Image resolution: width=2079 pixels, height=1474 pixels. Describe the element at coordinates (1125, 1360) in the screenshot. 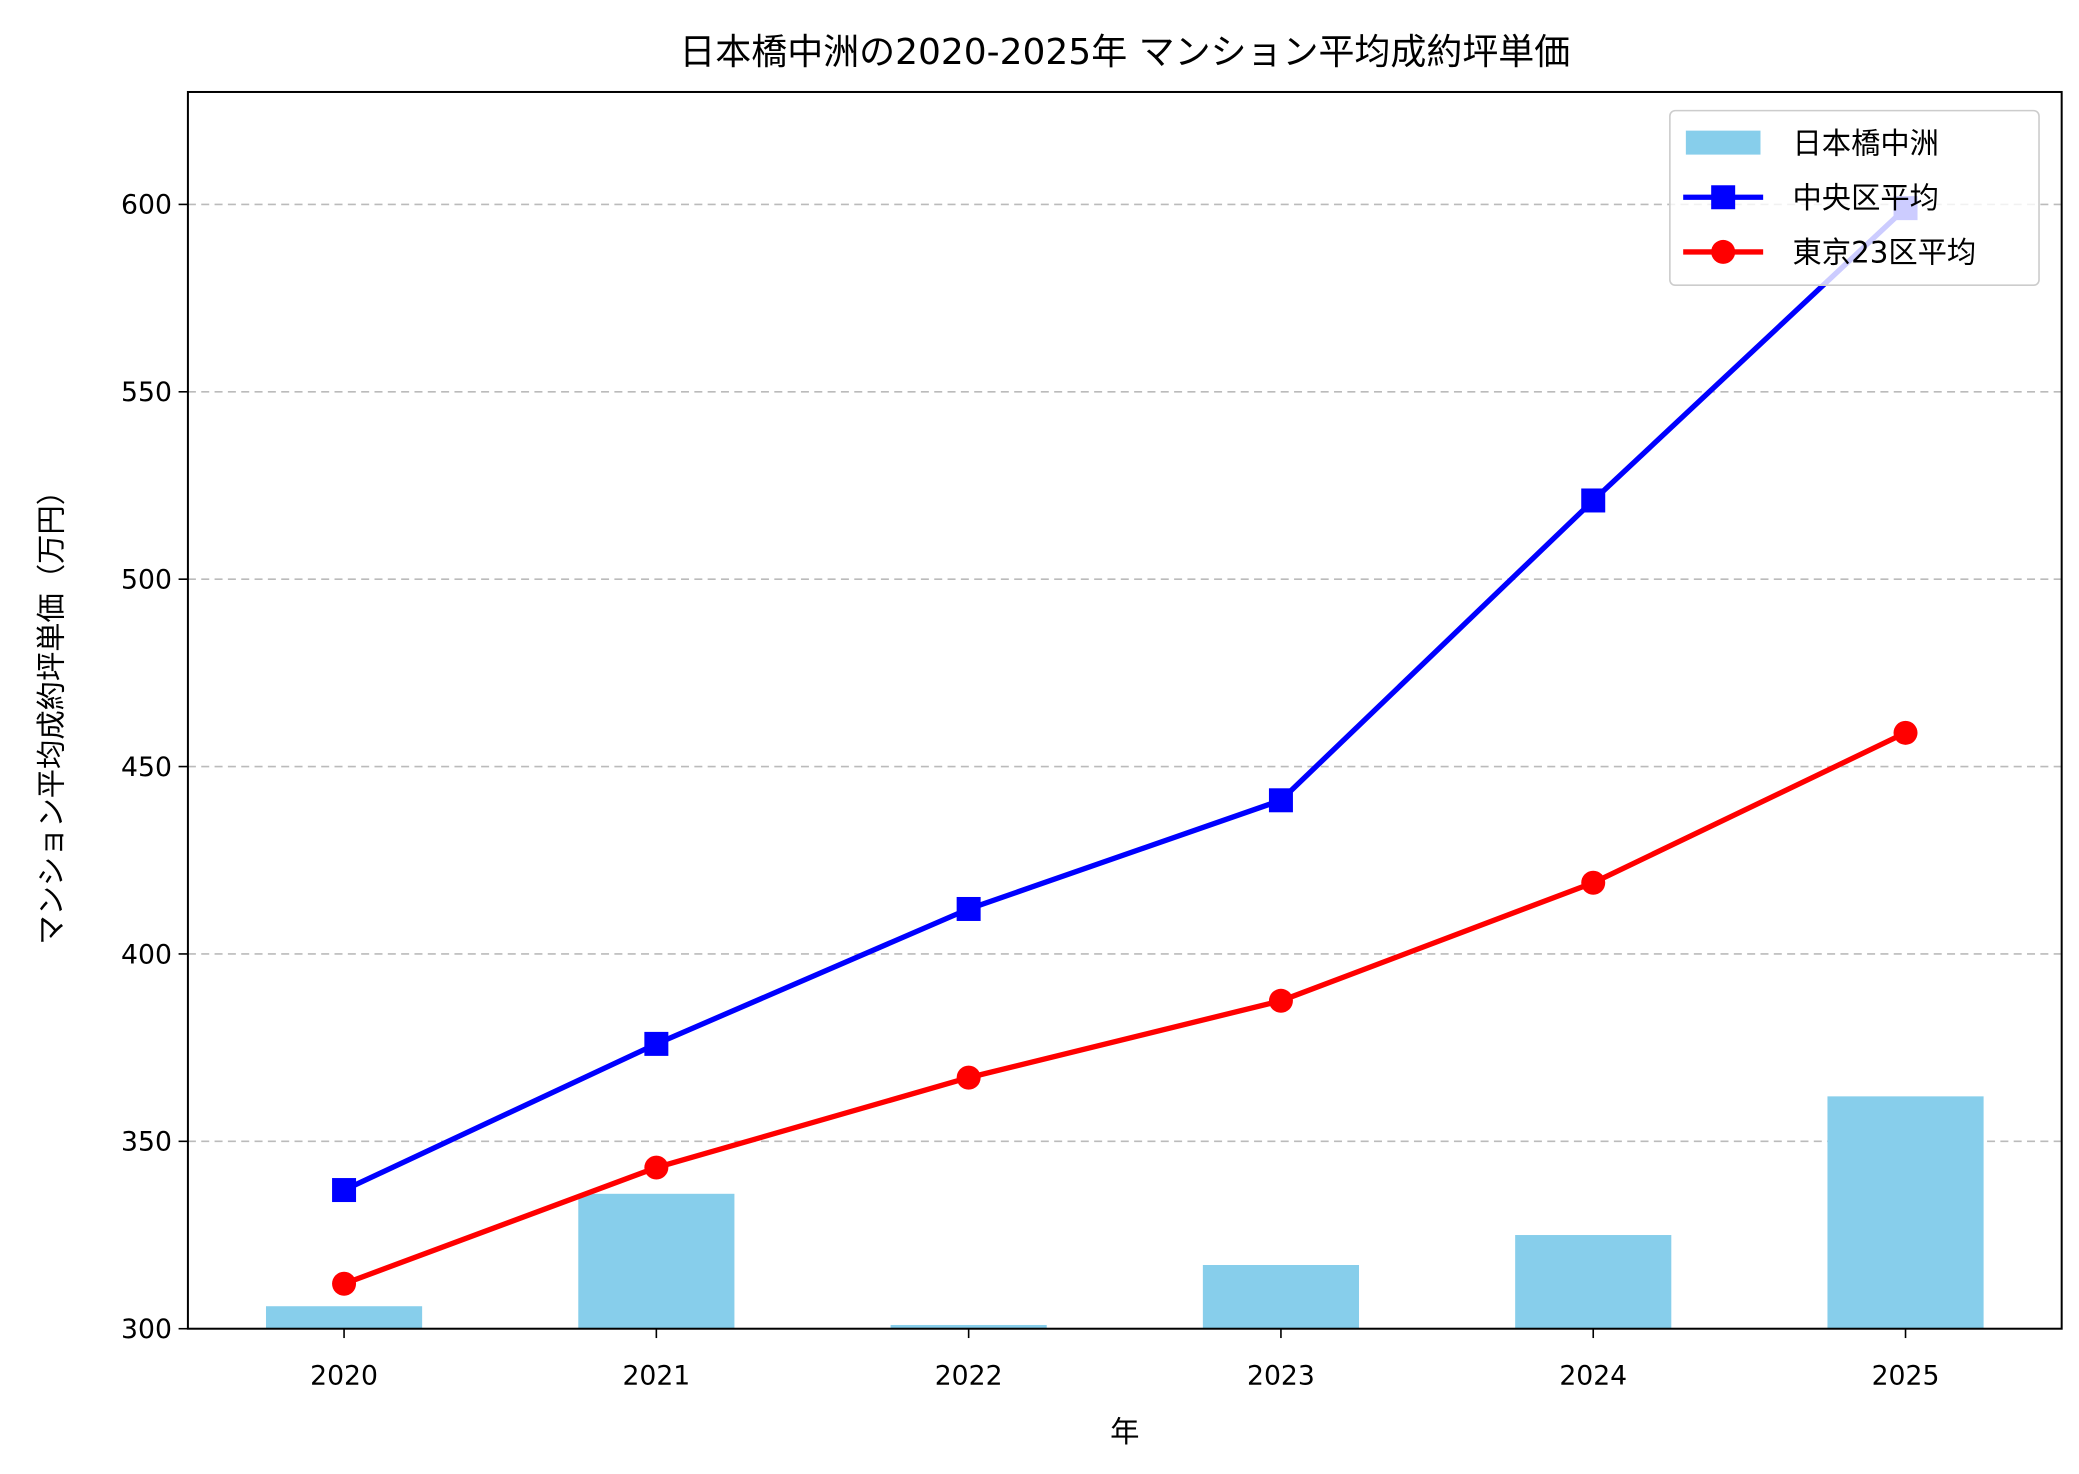

I see `x-ticks: 2020 2021 2022 2023 2024 2025` at that location.